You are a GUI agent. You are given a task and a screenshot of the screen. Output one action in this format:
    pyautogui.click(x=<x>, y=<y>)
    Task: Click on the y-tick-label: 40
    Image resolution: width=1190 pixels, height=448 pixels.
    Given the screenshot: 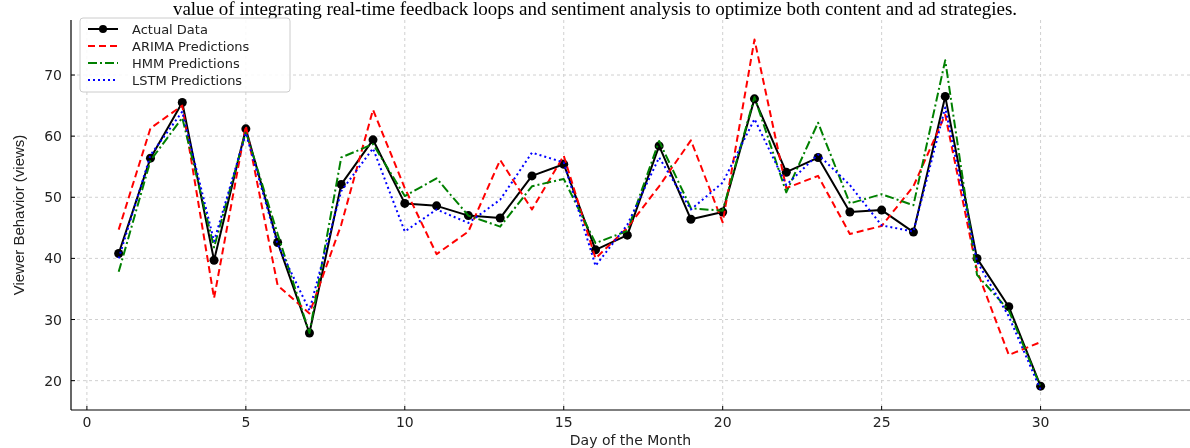 What is the action you would take?
    pyautogui.click(x=53, y=258)
    